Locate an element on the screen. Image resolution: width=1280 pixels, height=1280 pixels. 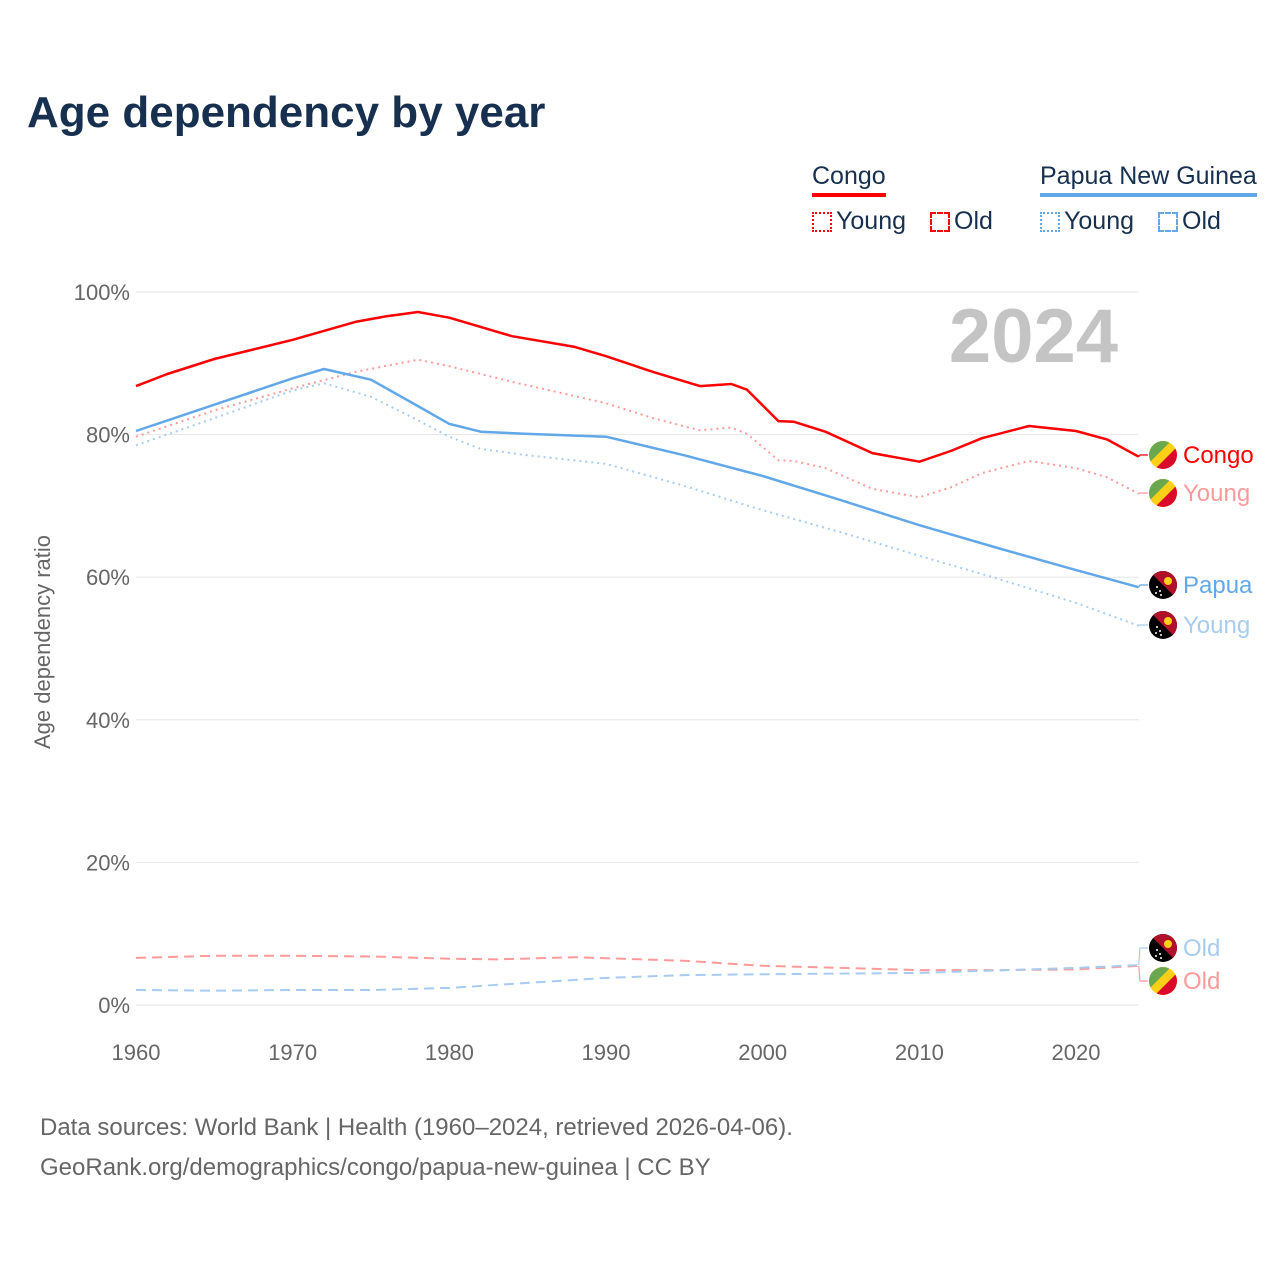
series-line-congo-old is located at coordinates (637, 963).